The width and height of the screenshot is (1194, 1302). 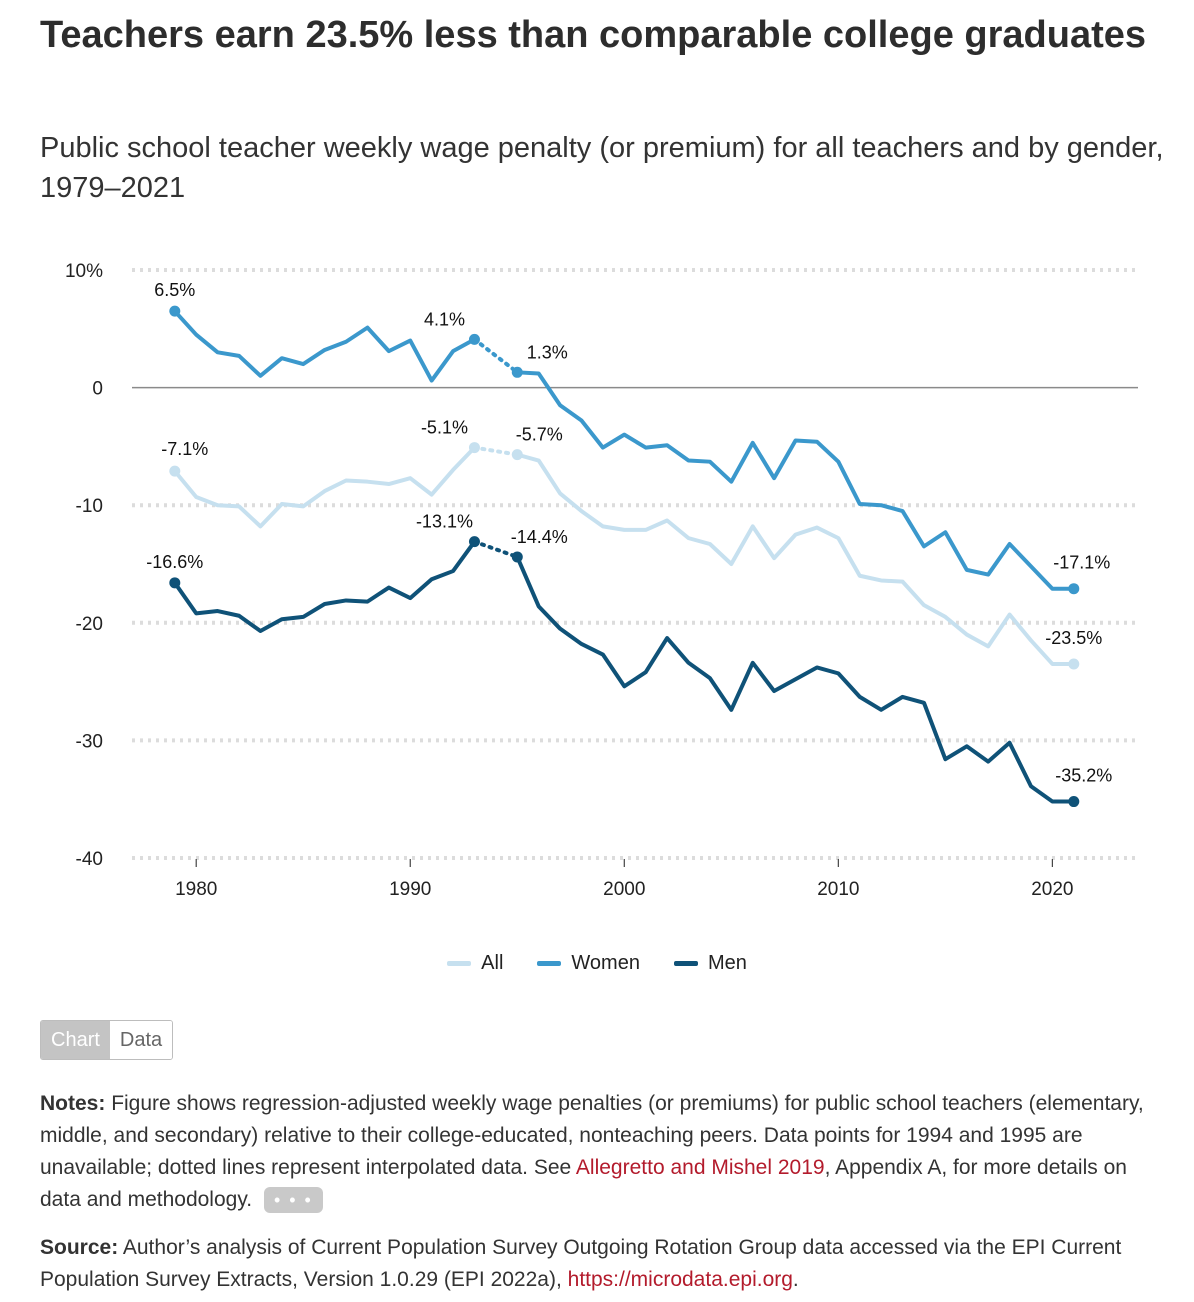 What do you see at coordinates (293, 1200) in the screenshot?
I see `more-notes-button: • • •` at bounding box center [293, 1200].